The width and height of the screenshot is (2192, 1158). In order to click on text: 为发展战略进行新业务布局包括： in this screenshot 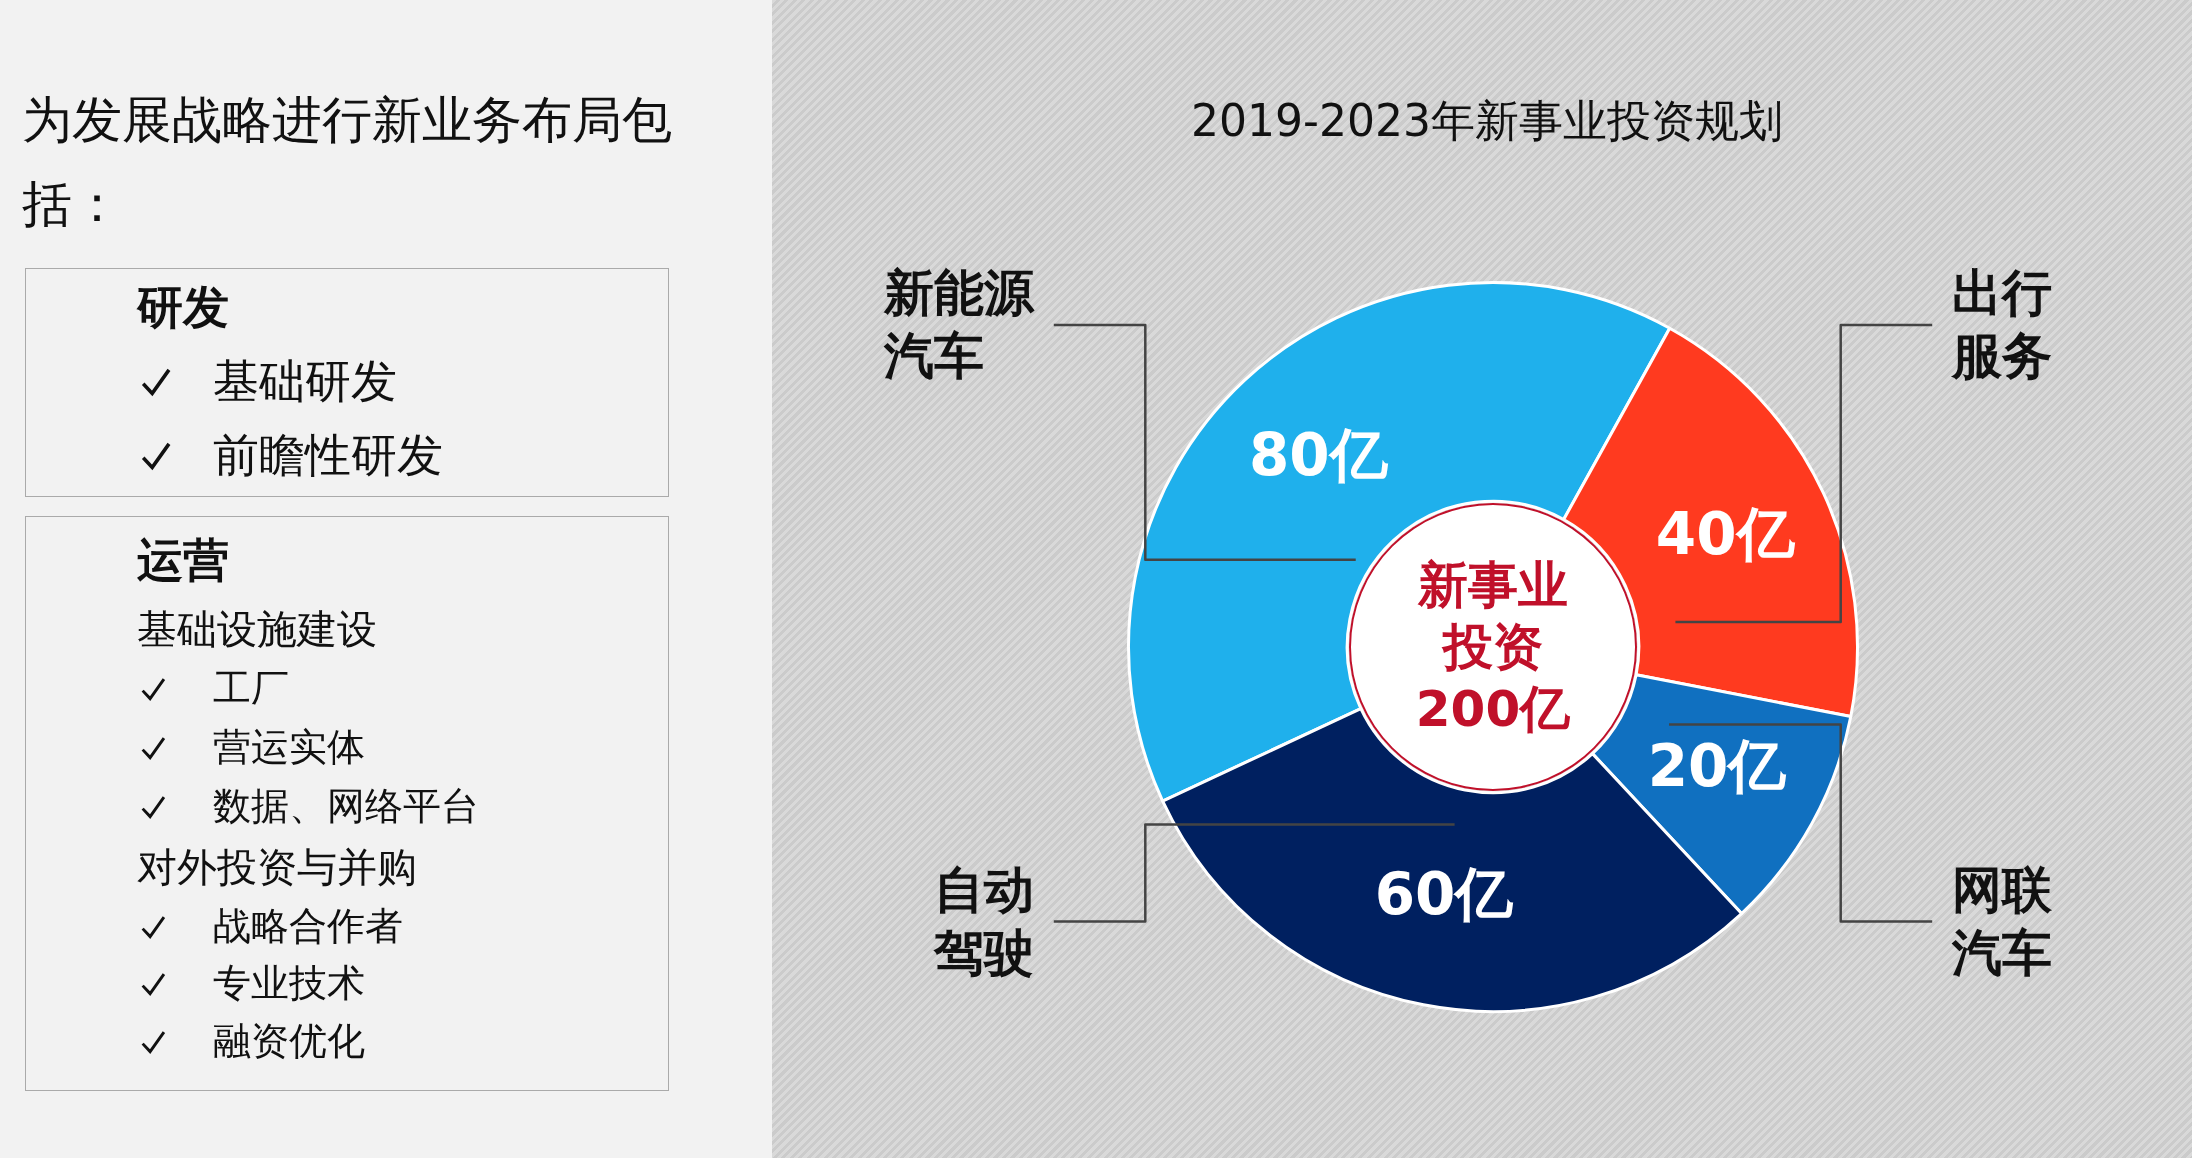, I will do `click(347, 162)`.